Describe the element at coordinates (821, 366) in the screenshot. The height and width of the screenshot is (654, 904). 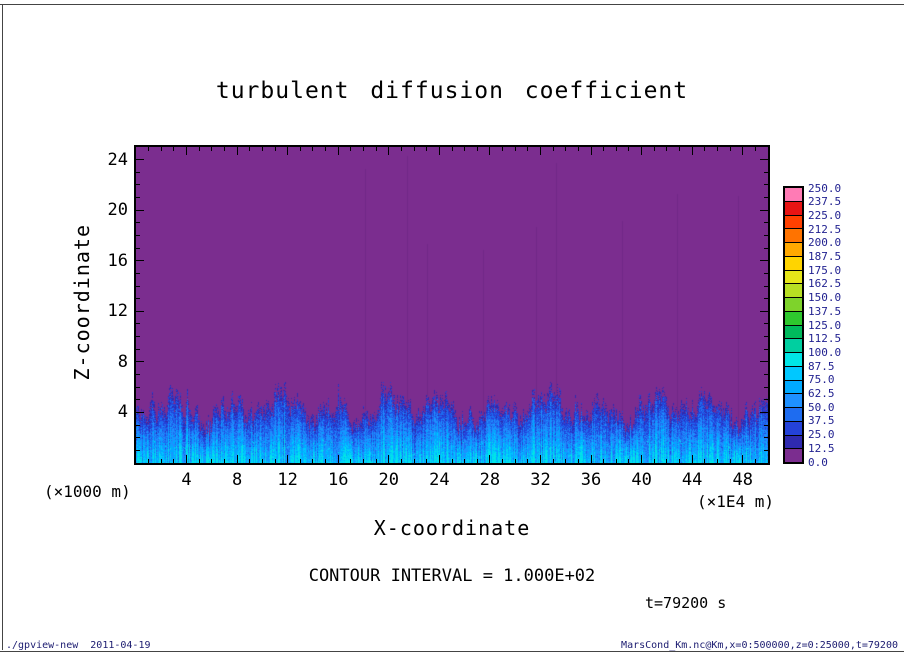
I see `colorbar-tick-label: 87.5` at that location.